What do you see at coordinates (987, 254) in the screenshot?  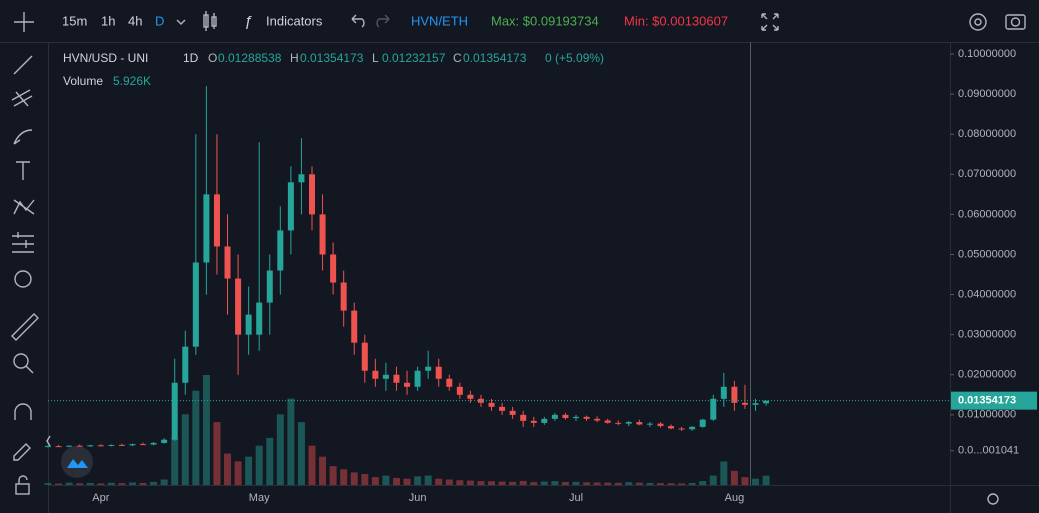 I see `y-tick-label: 0.05000000` at bounding box center [987, 254].